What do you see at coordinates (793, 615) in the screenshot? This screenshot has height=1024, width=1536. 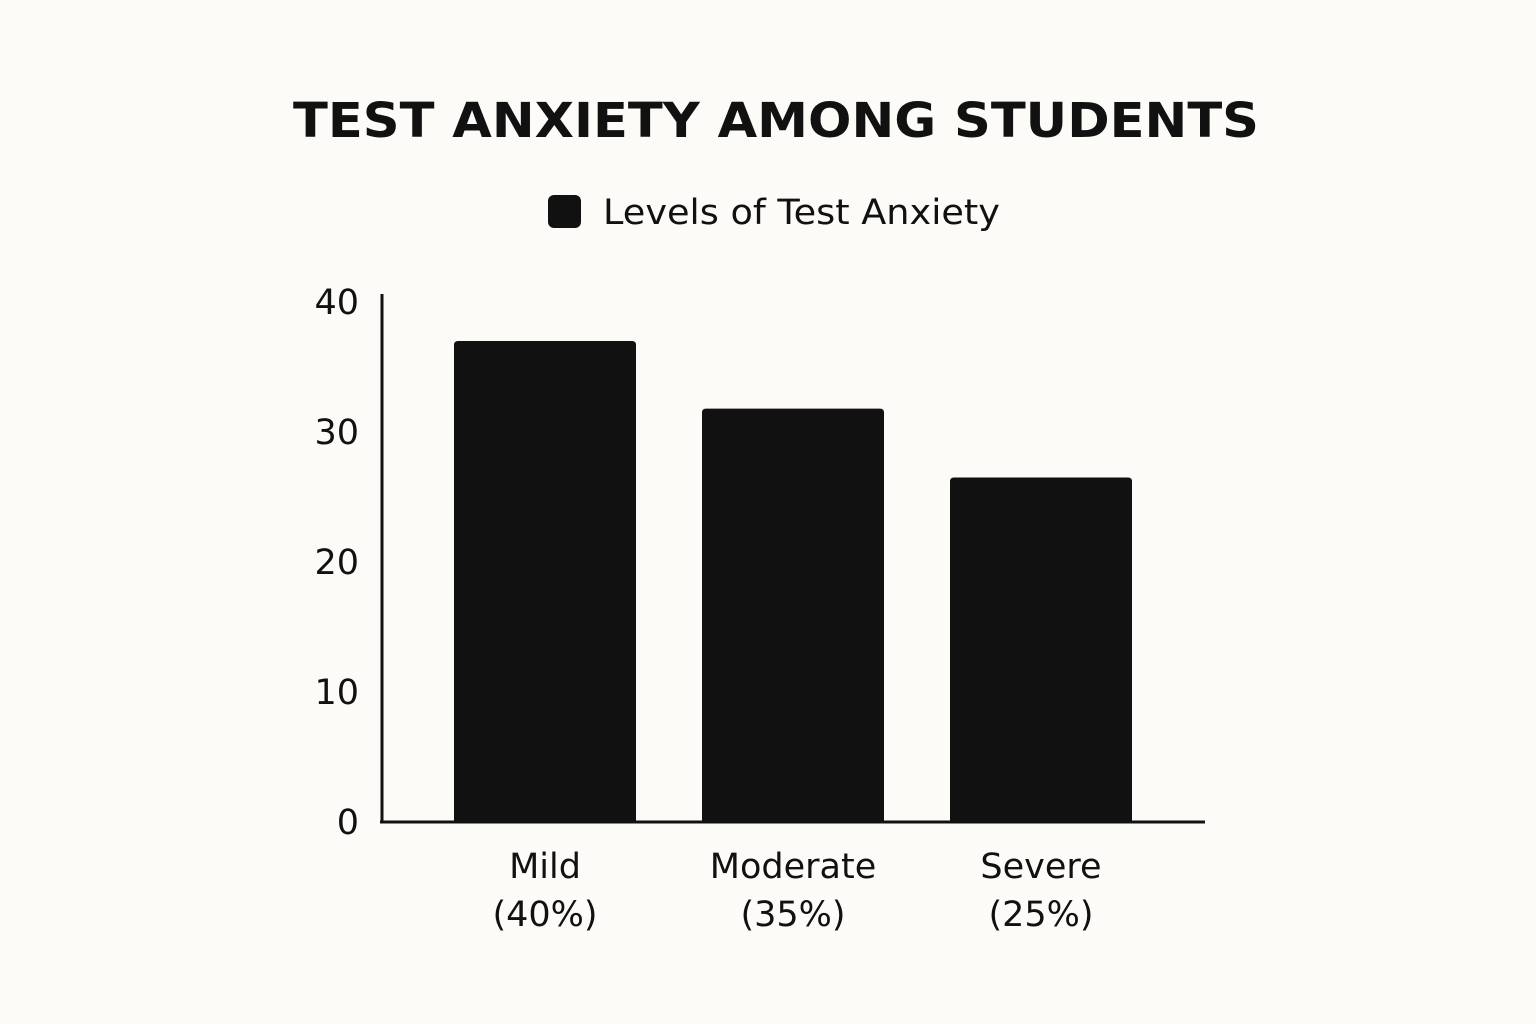 I see `bar-moderate` at bounding box center [793, 615].